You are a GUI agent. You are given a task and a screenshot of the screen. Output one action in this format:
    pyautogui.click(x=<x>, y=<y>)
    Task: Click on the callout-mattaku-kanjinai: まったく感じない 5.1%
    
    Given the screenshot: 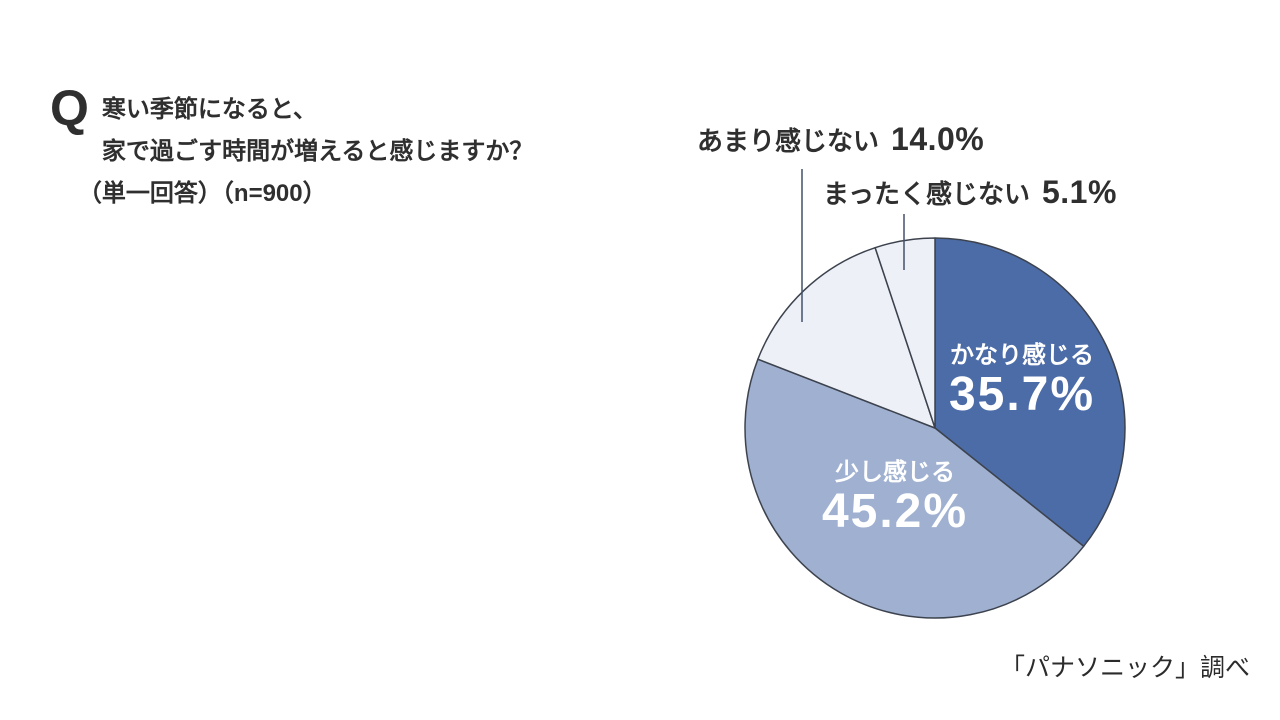 What is the action you would take?
    pyautogui.click(x=970, y=192)
    